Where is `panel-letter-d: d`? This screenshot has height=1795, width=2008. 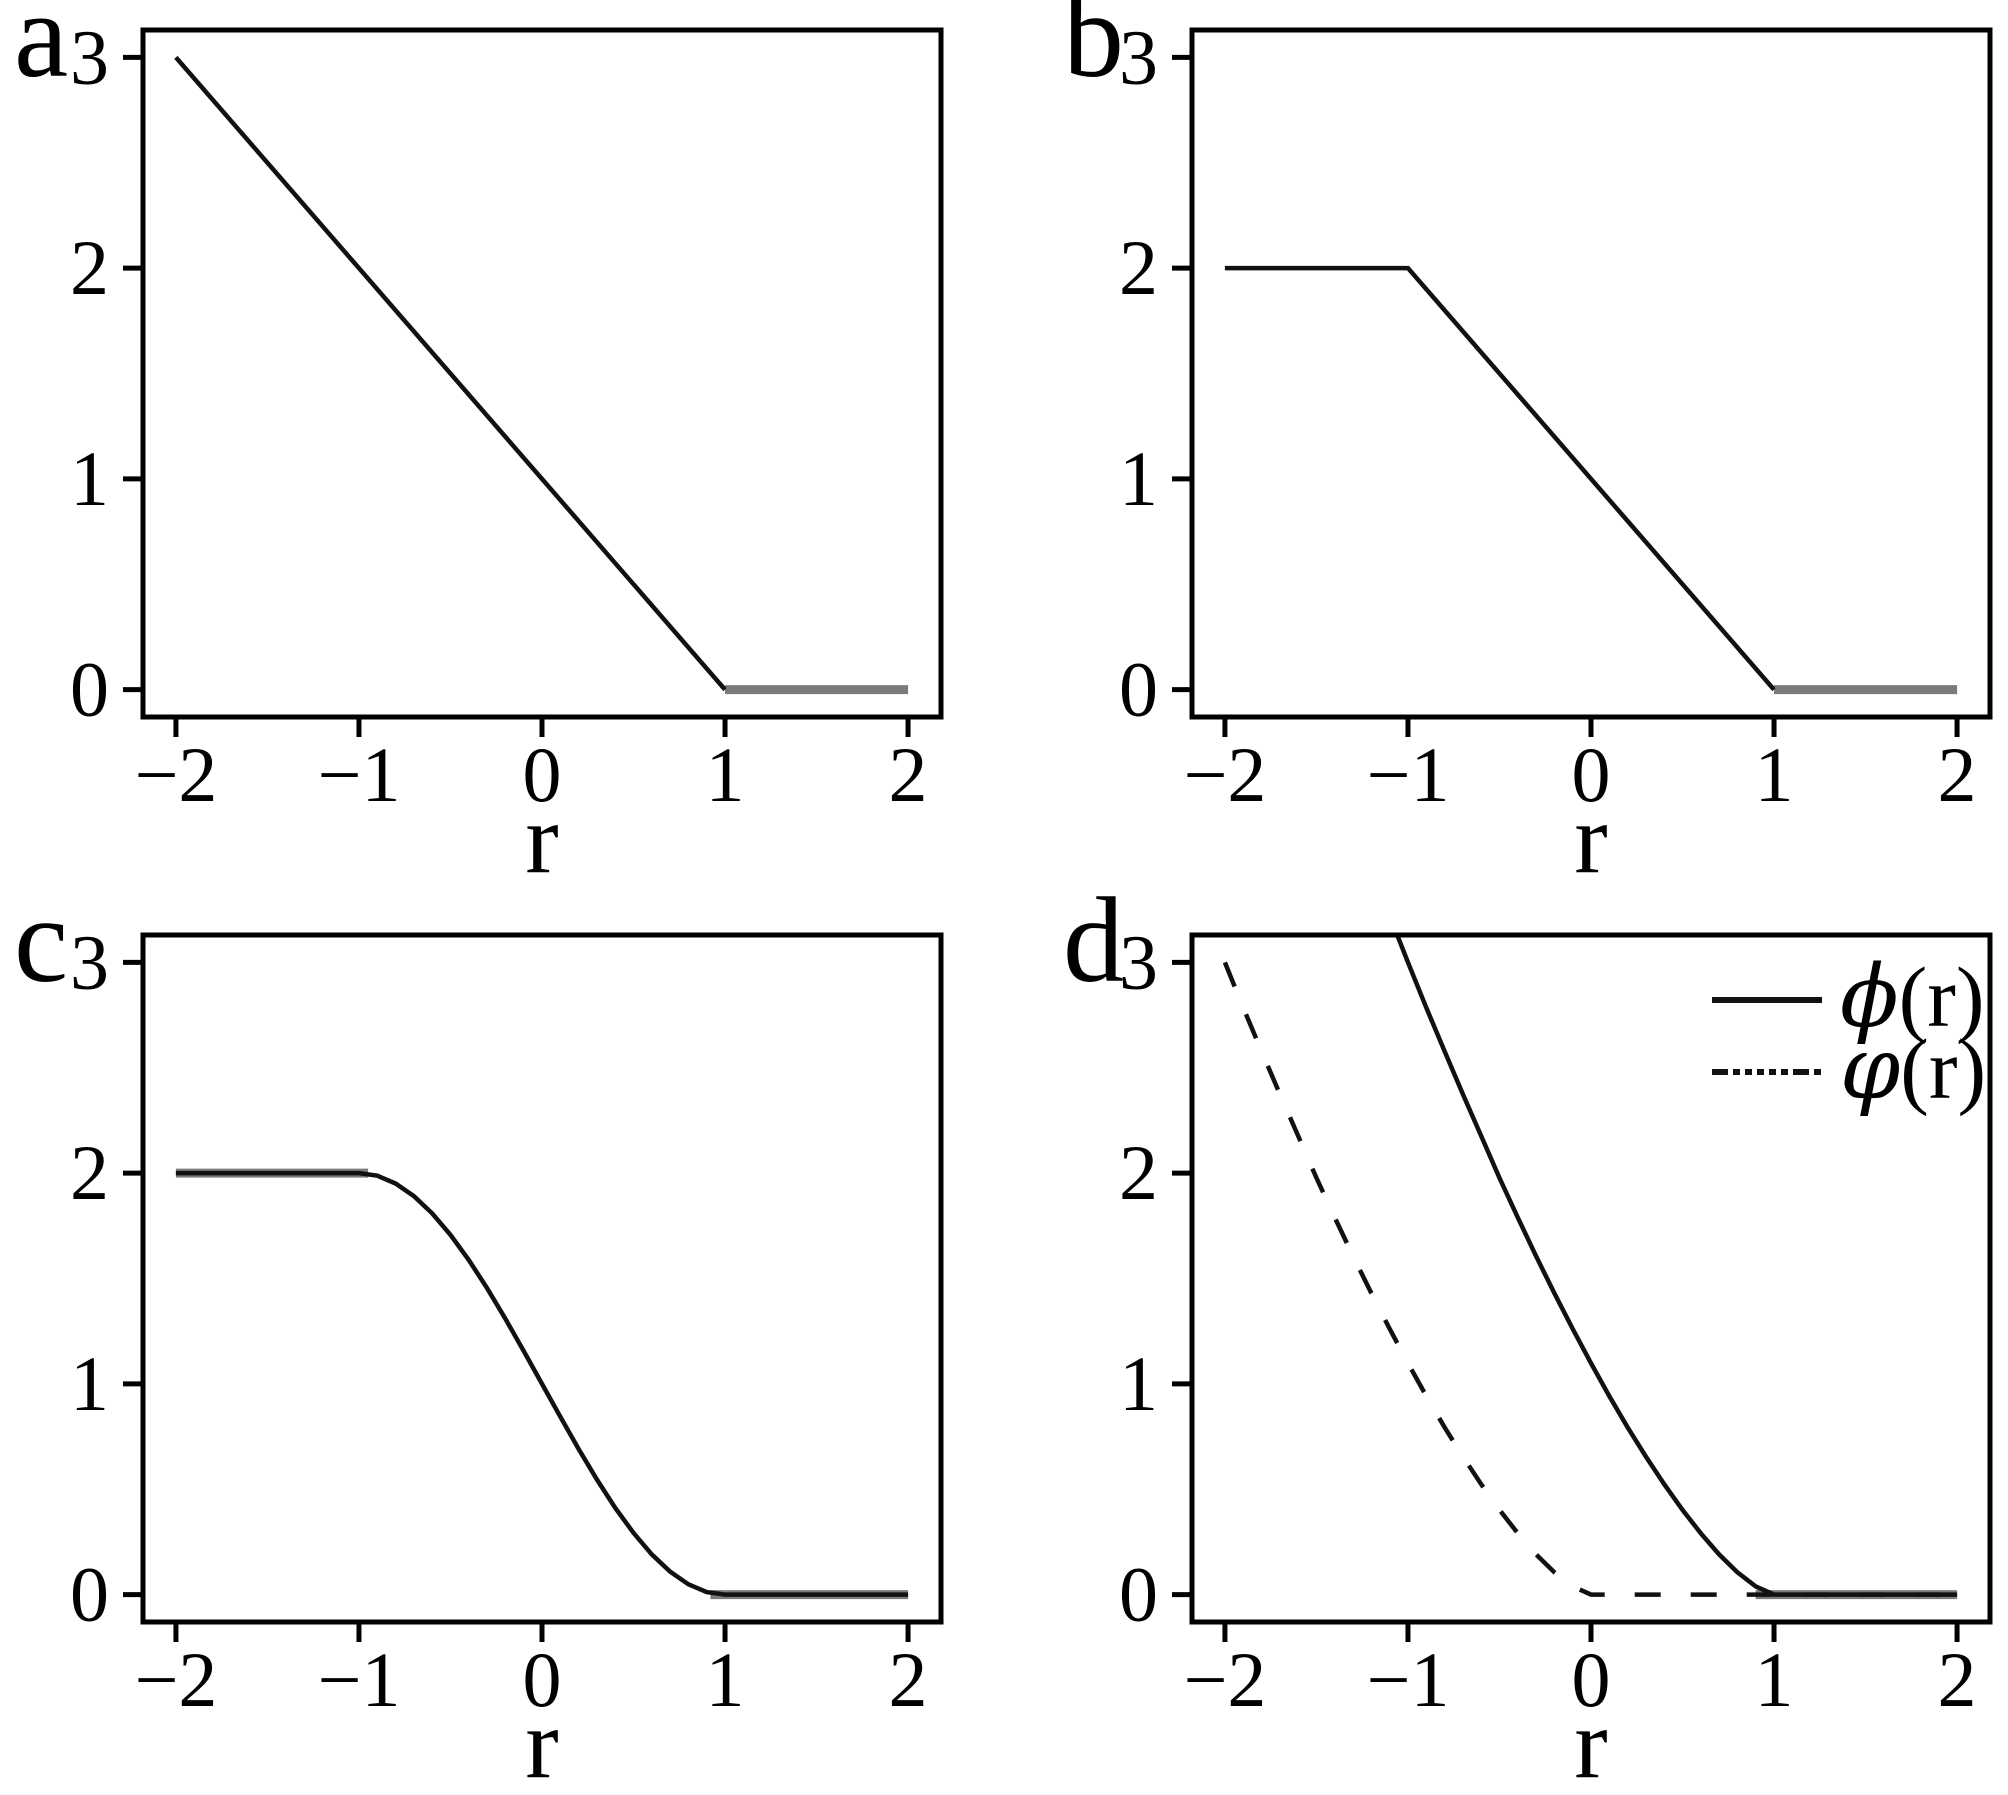
panel-letter-d: d is located at coordinates (1093, 940).